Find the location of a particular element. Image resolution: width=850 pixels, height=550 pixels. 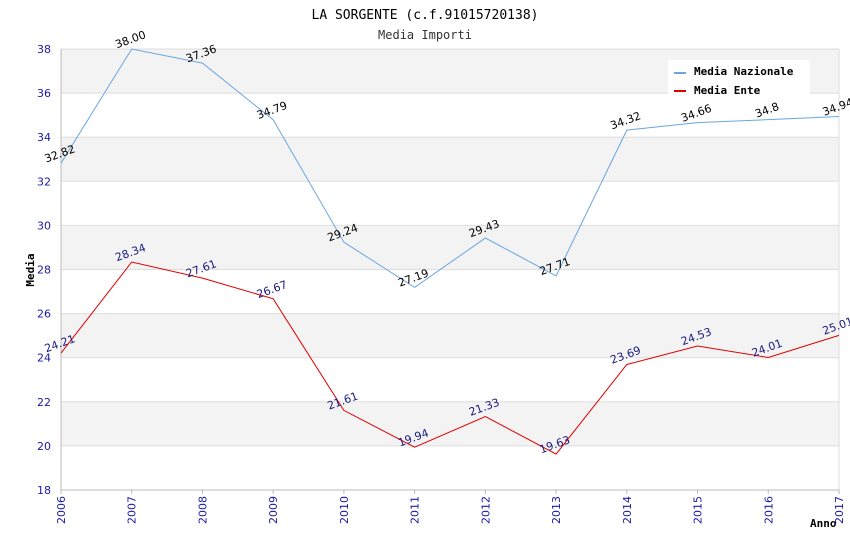

x-tick-label: 2014 is located at coordinates (627, 510).